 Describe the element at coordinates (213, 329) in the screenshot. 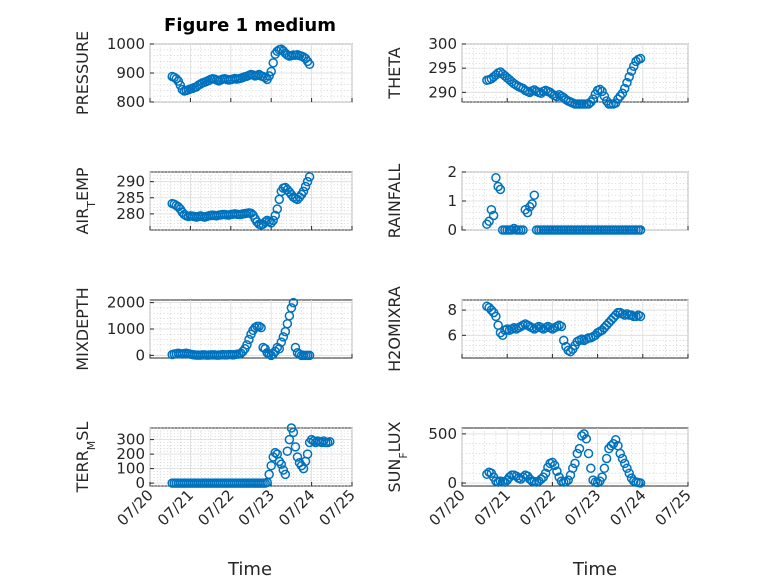

I see `subplot-5: 0 1000 2000 MIXDEPTH` at that location.